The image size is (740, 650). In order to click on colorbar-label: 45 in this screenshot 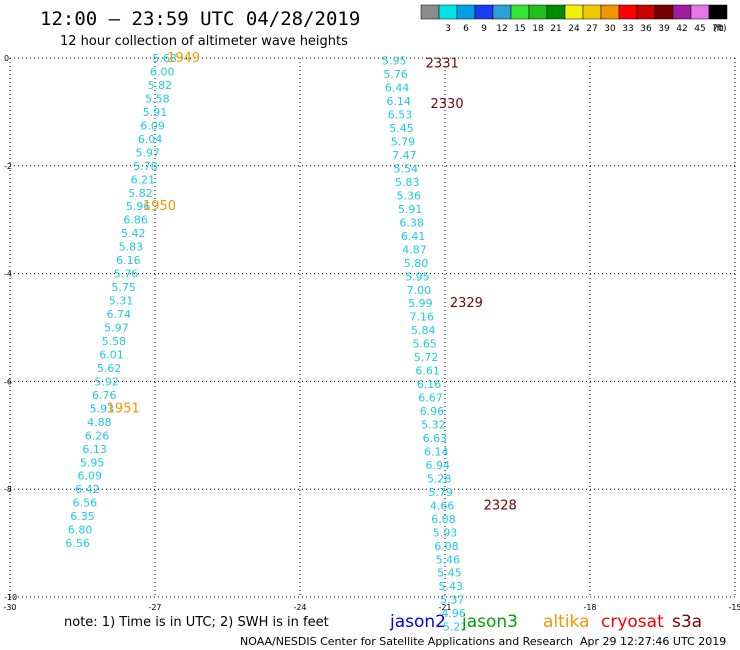, I will do `click(699, 29)`.